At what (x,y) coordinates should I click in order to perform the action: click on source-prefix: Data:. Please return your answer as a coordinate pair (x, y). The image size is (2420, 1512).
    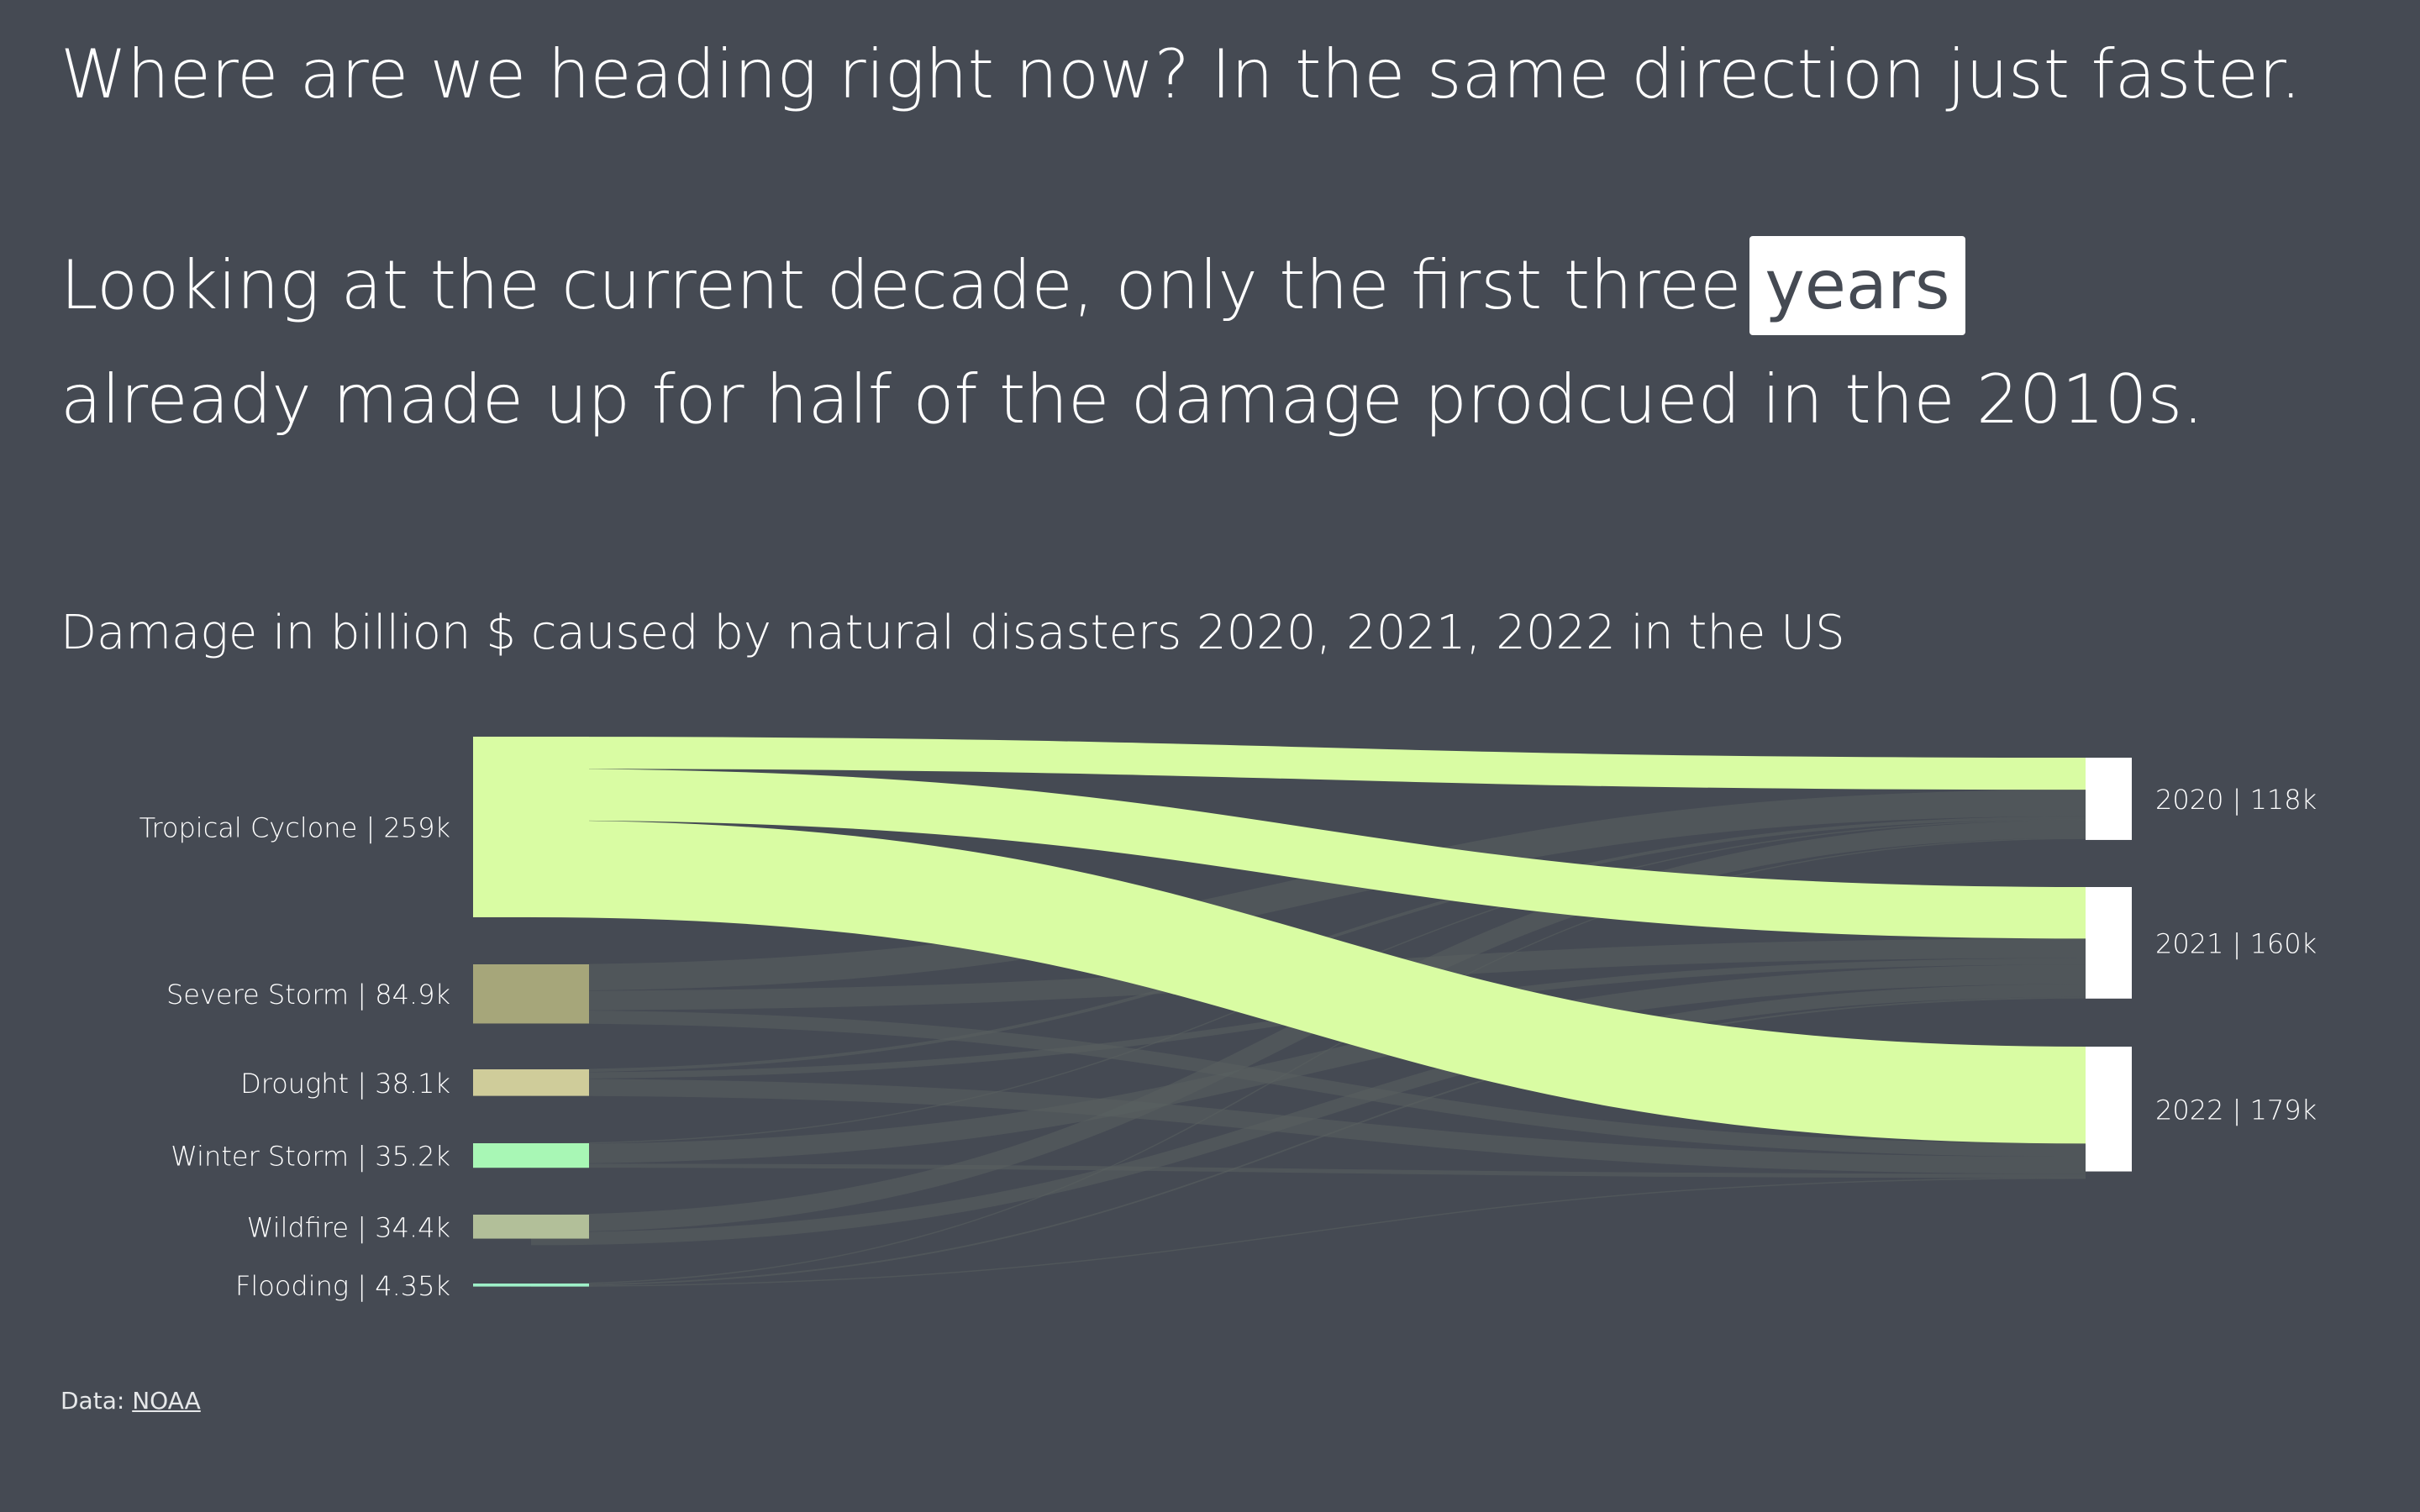
    Looking at the image, I should click on (92, 1401).